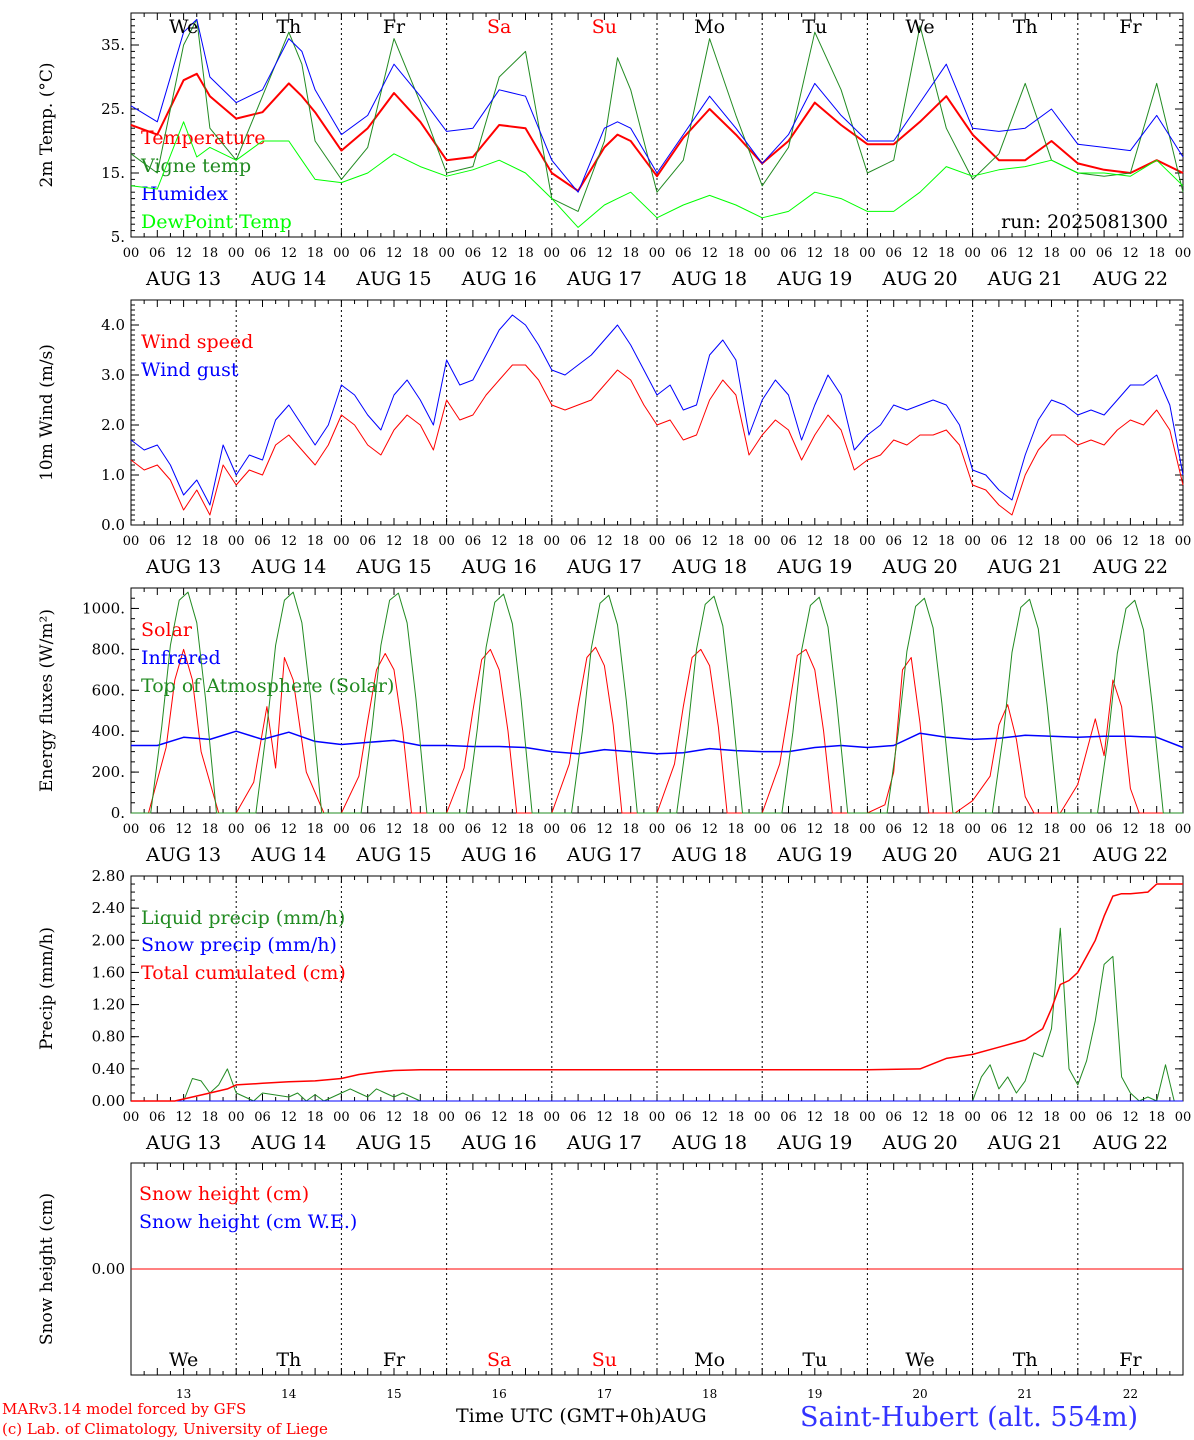 This screenshot has height=1440, width=1194. What do you see at coordinates (1084, 222) in the screenshot?
I see `run-label: run: 2025081300` at bounding box center [1084, 222].